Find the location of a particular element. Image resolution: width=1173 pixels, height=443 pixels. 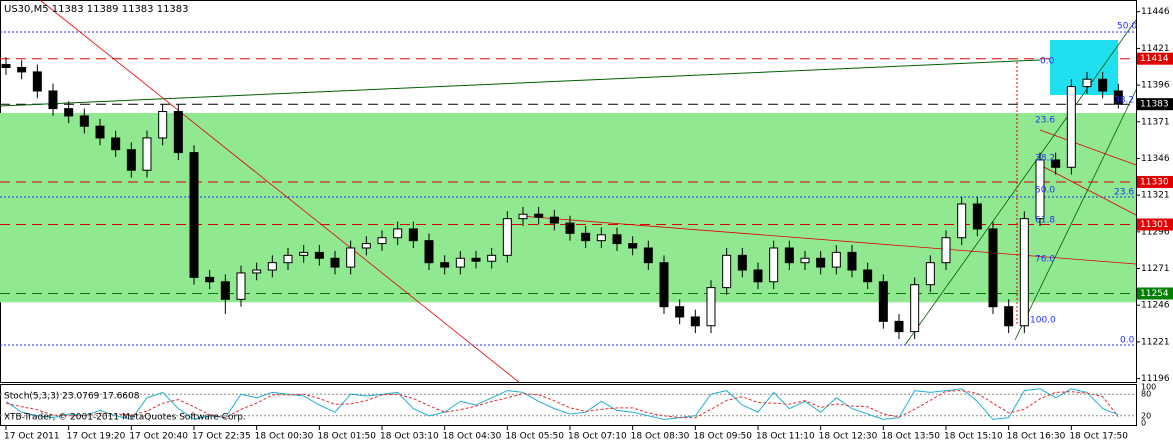

x-tick-label: 18 Oct 15:10 is located at coordinates (973, 437).